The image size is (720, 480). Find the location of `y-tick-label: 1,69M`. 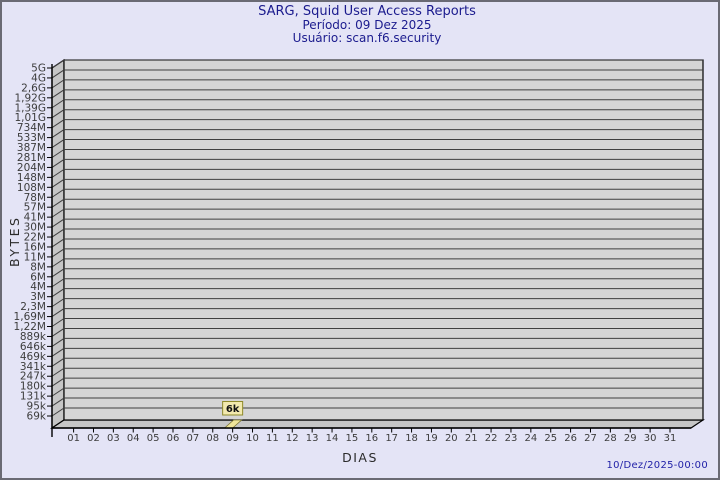

y-tick-label: 1,69M is located at coordinates (30, 317).